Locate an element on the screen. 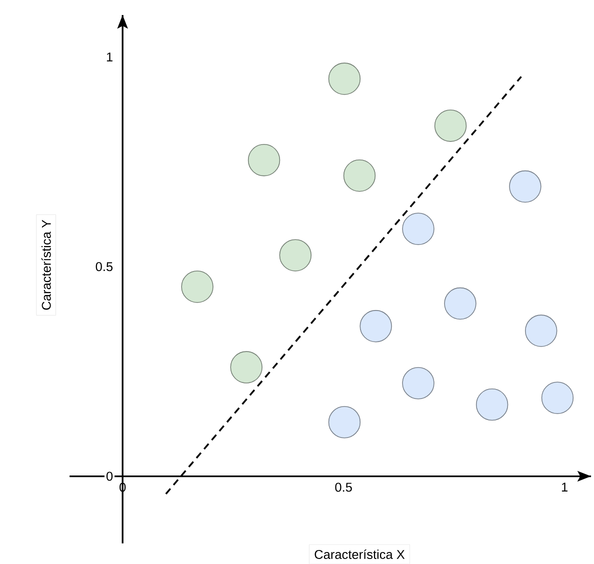  y-tick-label: 0 is located at coordinates (109, 476).